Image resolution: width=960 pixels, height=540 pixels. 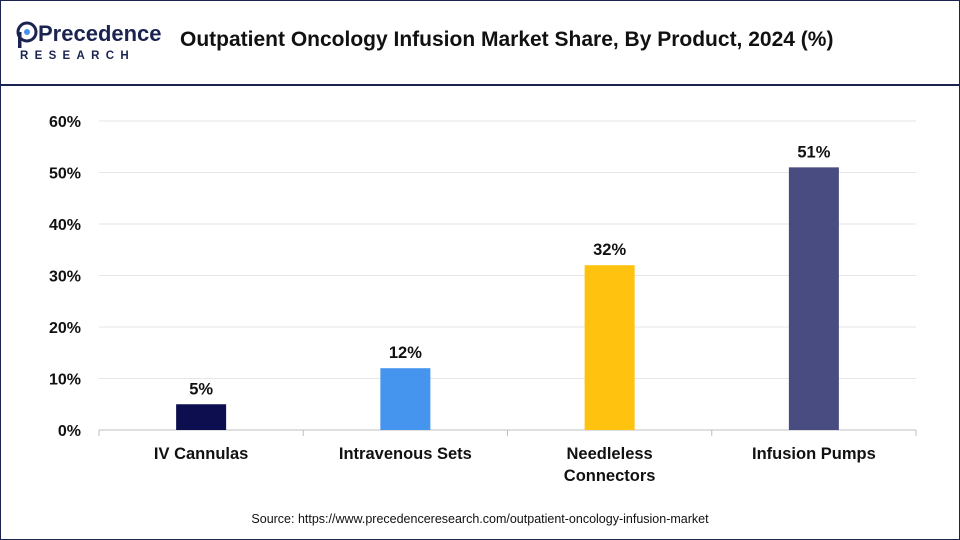 I want to click on precedence-research-logo: Precedence RESEARCH, so click(x=88, y=41).